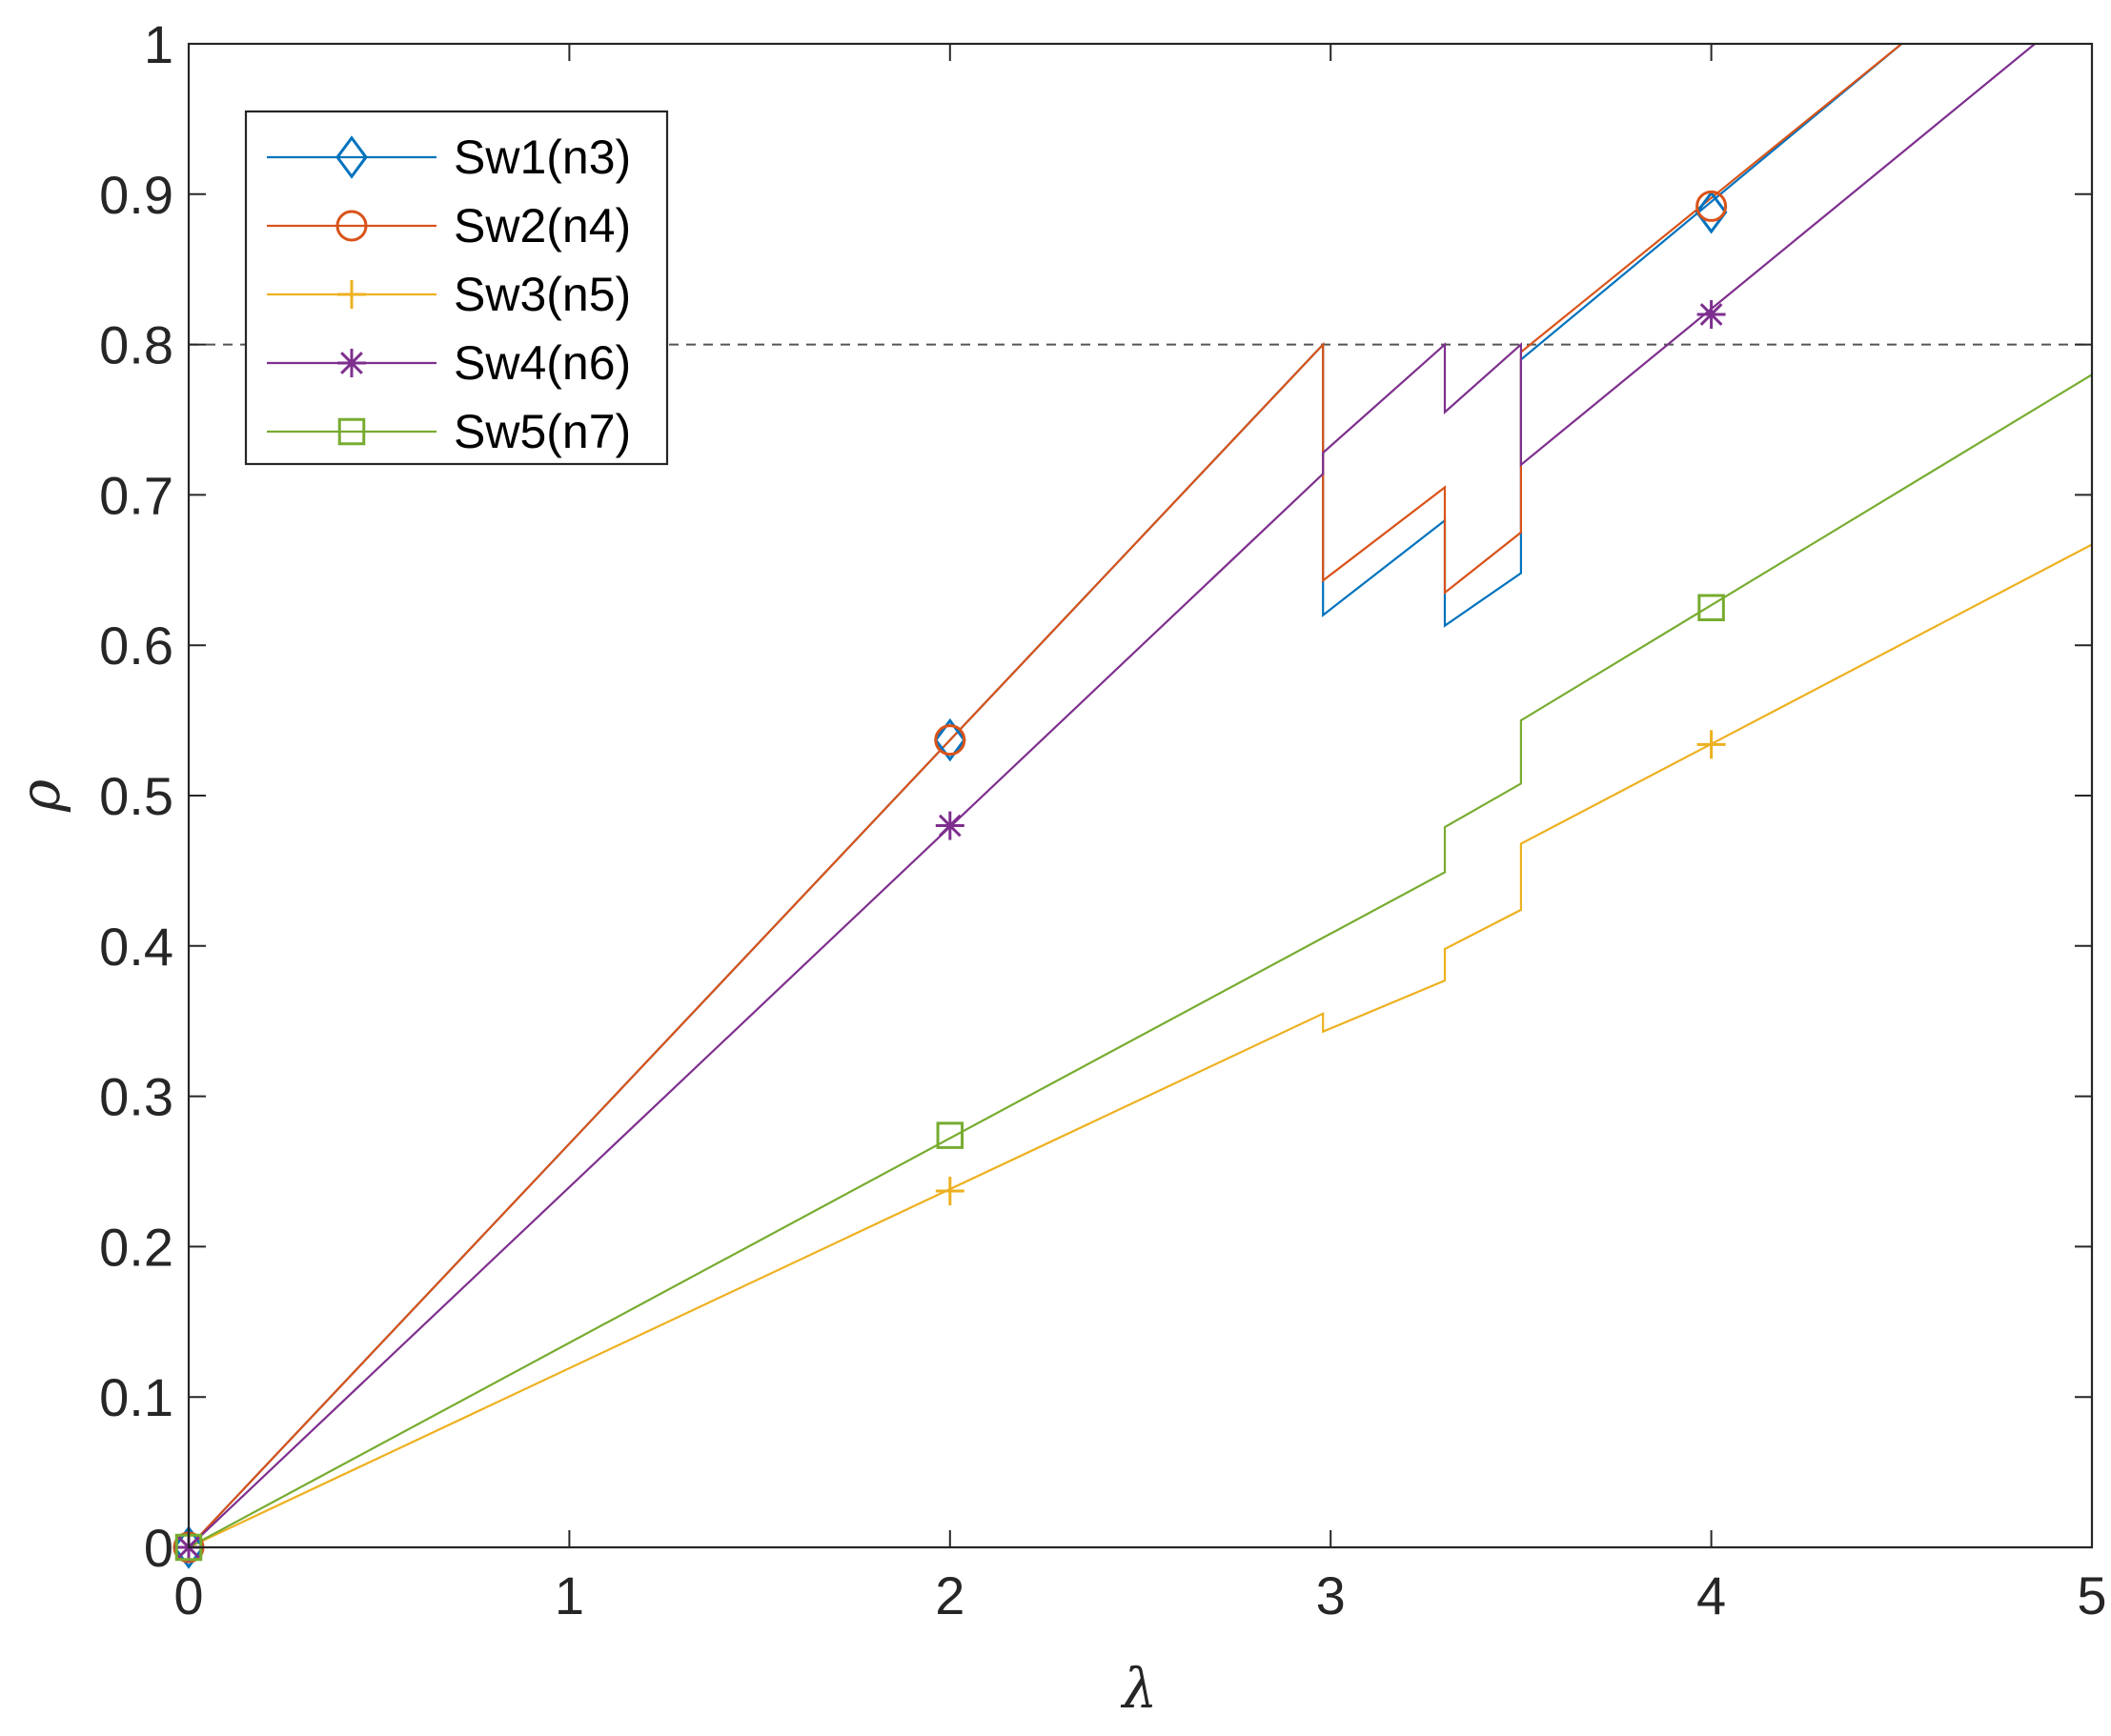 The width and height of the screenshot is (2111, 1736). What do you see at coordinates (159, 44) in the screenshot?
I see `y-tick-label: 1` at bounding box center [159, 44].